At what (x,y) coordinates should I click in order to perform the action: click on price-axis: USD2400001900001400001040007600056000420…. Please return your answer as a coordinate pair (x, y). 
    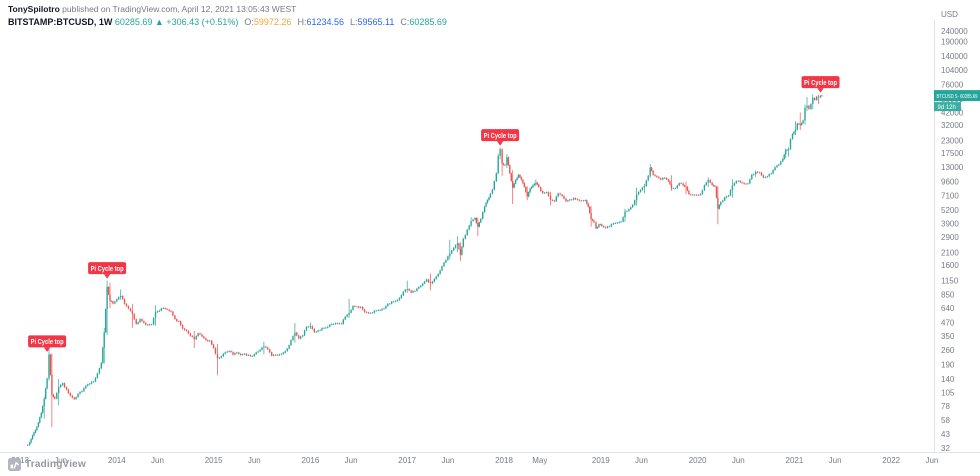
    Looking at the image, I should click on (954, 231).